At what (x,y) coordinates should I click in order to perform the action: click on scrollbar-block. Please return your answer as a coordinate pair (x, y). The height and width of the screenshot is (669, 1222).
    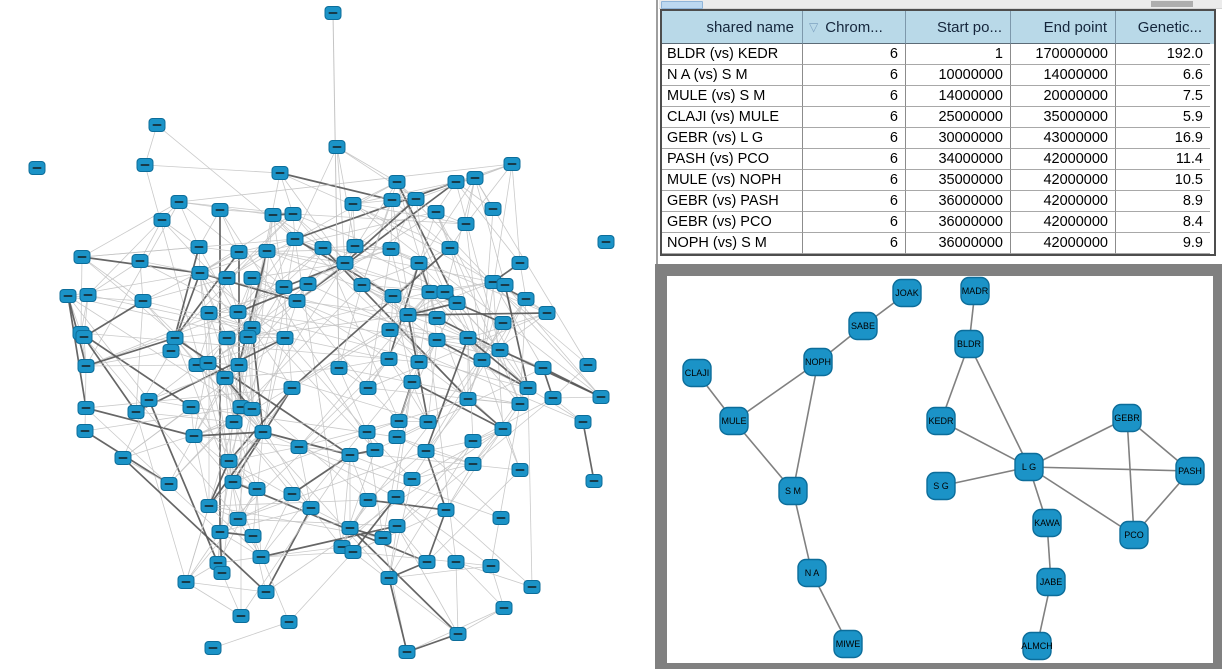
    Looking at the image, I should click on (1172, 4).